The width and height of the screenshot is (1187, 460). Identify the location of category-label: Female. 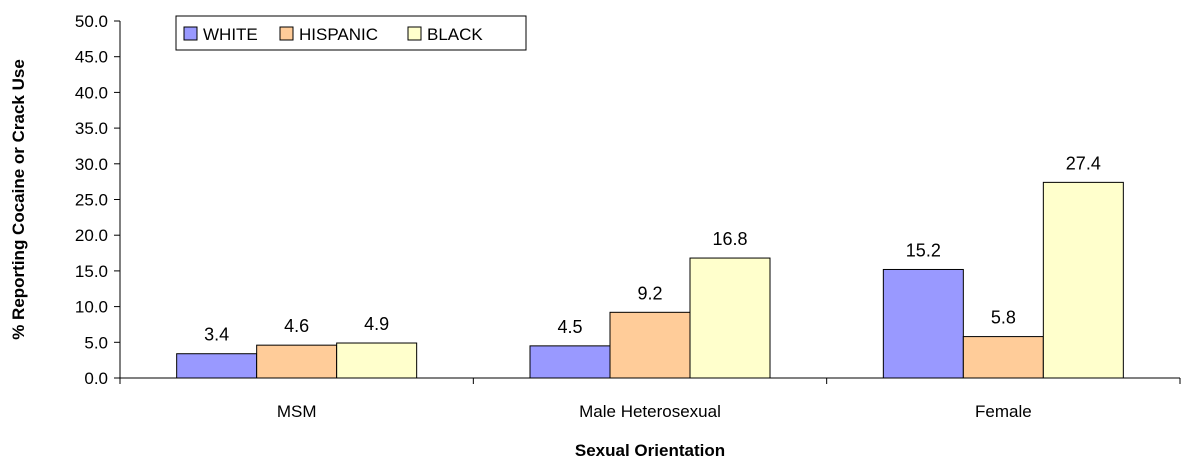
(1003, 411).